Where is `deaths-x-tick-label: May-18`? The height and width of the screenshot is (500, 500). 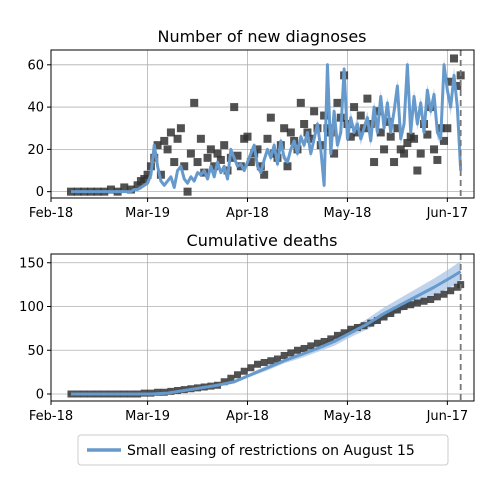 deaths-x-tick-label: May-18 is located at coordinates (347, 416).